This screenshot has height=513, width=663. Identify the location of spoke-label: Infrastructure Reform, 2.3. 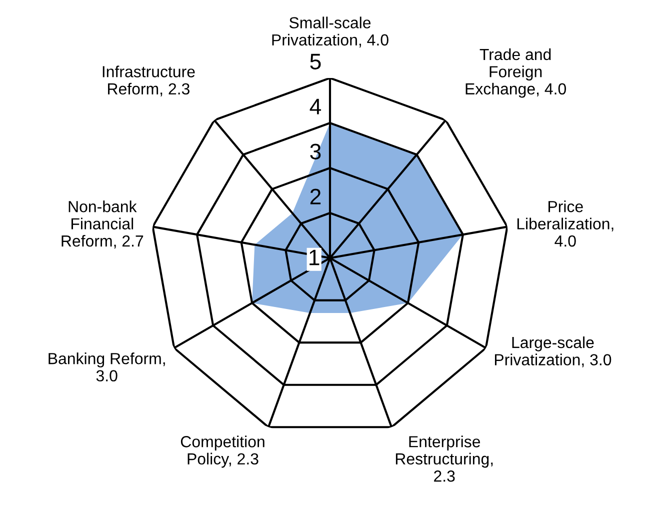
(148, 81).